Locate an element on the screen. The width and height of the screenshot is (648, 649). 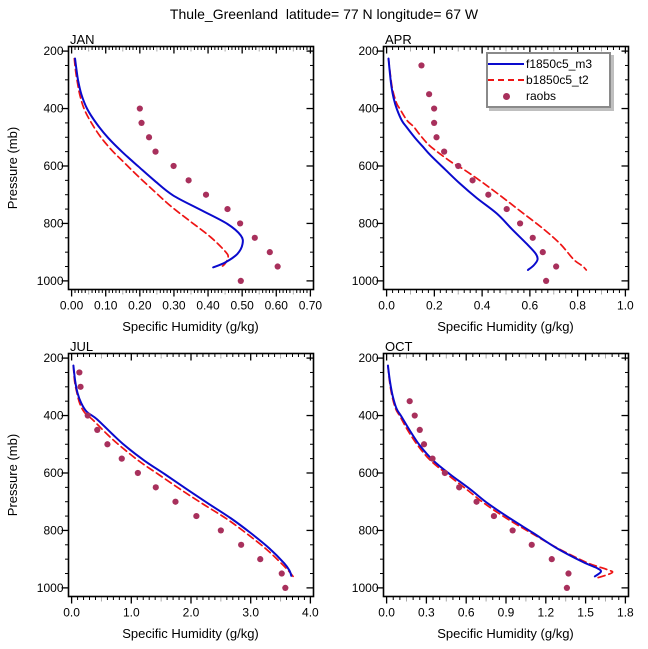
svg-text: 0.4 is located at coordinates (482, 306).